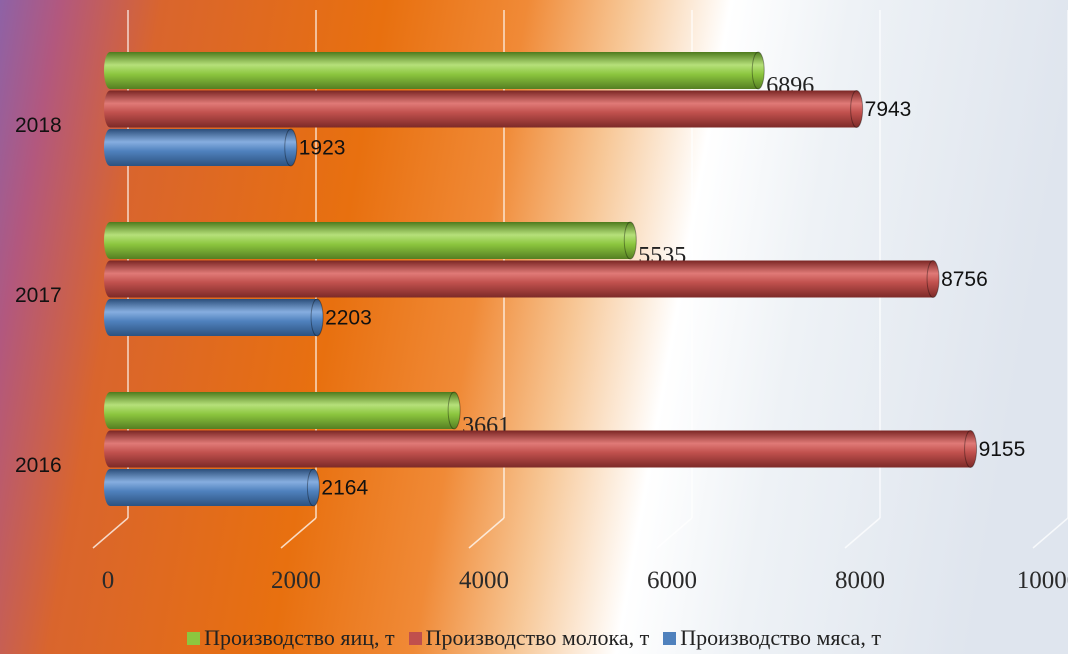 The image size is (1068, 654). I want to click on legend-label-eggs: Производство яиц, т, so click(299, 637).